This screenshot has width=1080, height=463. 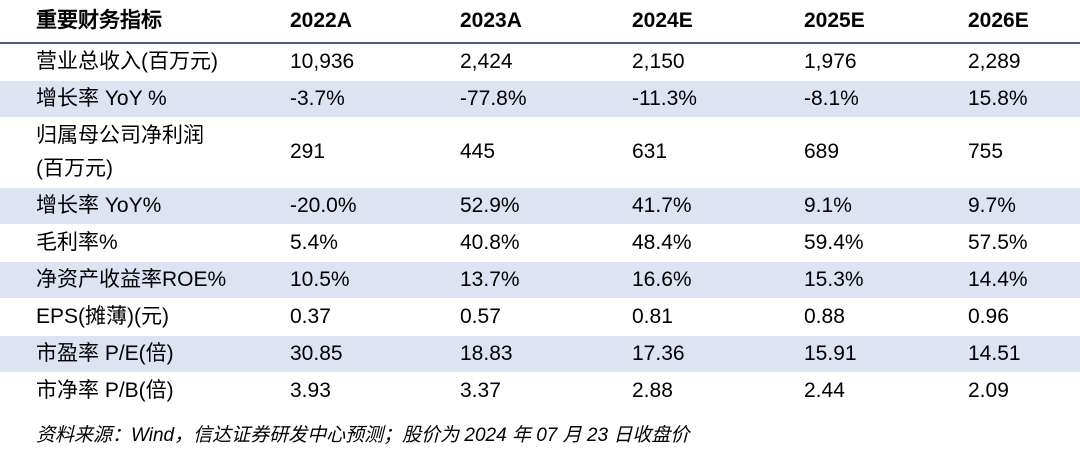 I want to click on cell-value: 14.51, so click(x=1024, y=354).